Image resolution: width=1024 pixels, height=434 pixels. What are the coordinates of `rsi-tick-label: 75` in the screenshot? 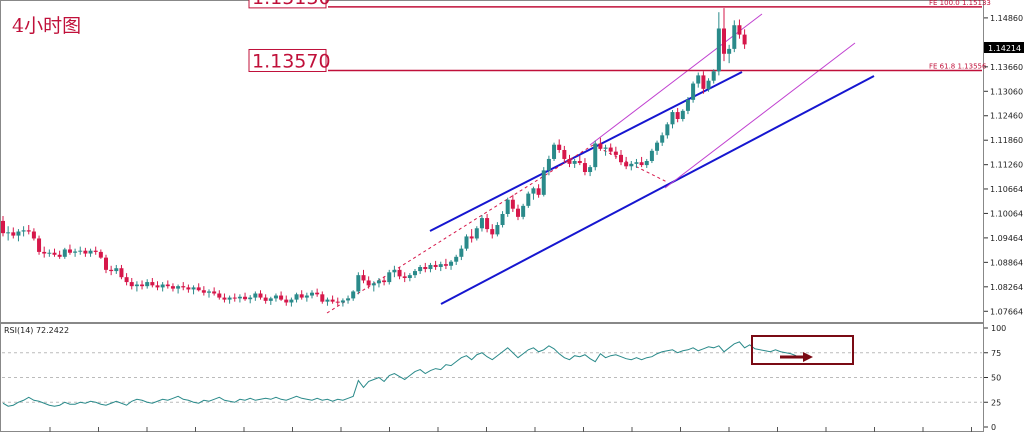 It's located at (996, 353).